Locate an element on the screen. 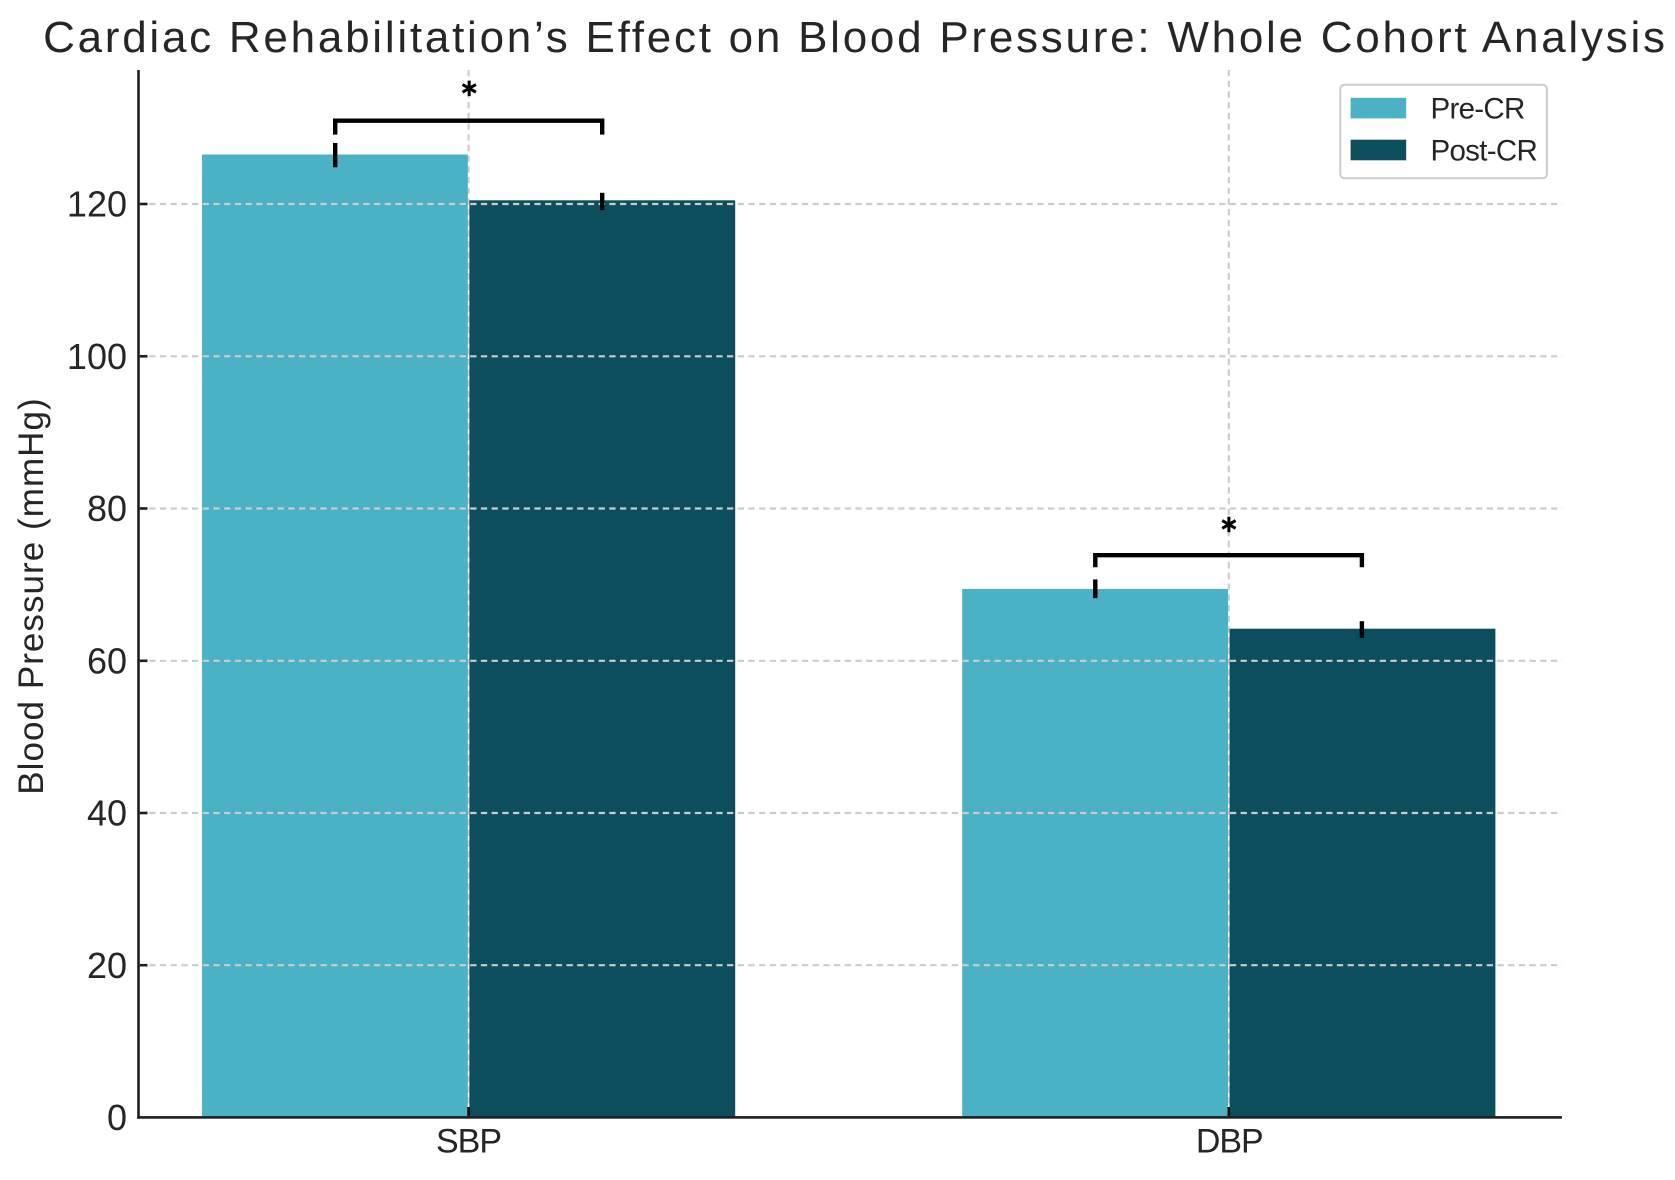  svg-text: Pre-CR is located at coordinates (1478, 108).